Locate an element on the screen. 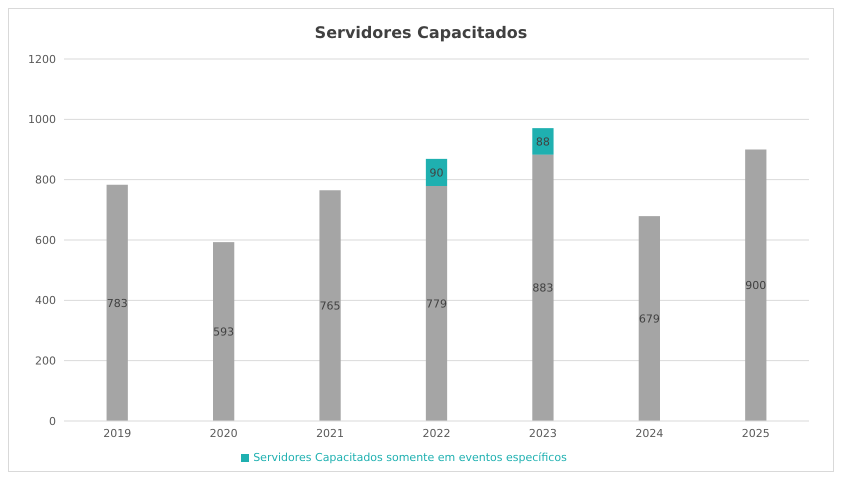  data-label: 765 is located at coordinates (330, 306).